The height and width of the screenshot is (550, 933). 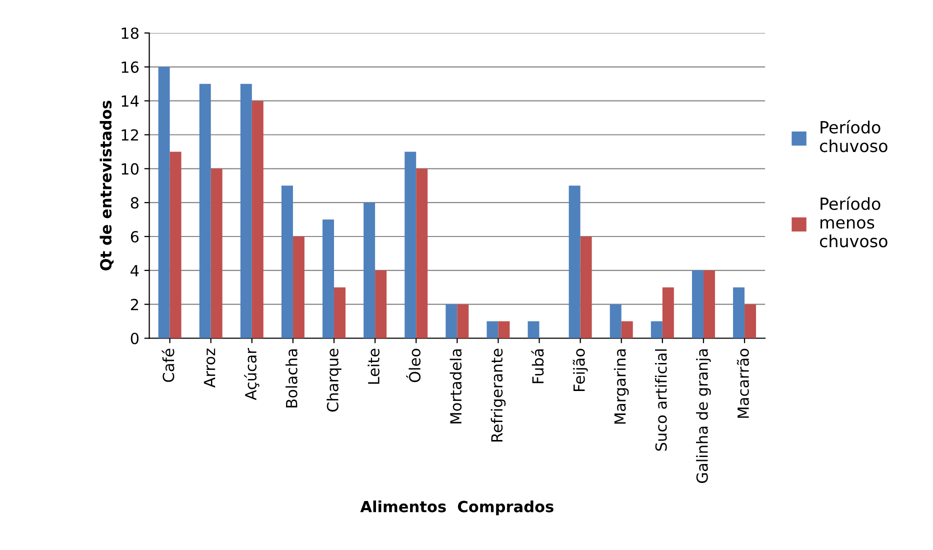 What do you see at coordinates (457, 508) in the screenshot?
I see `x-axis-title: Alimentos Comprados` at bounding box center [457, 508].